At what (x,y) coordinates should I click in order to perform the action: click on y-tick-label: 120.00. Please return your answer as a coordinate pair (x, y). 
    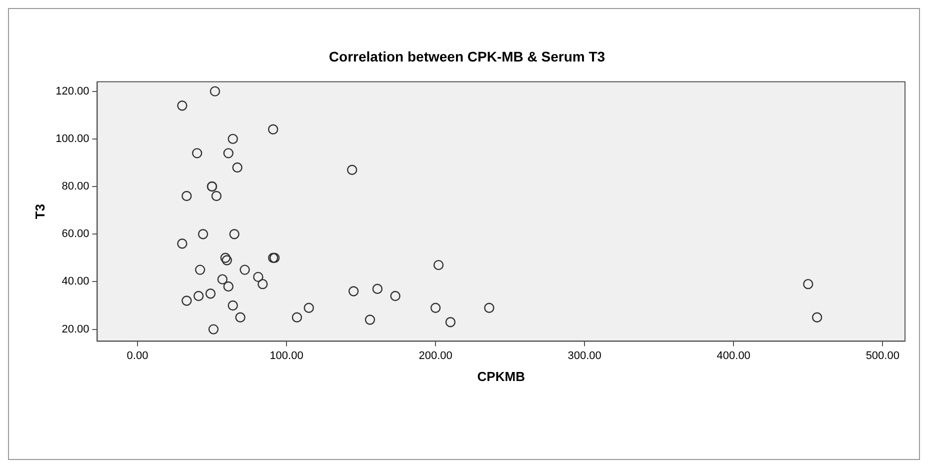
    Looking at the image, I should click on (73, 91).